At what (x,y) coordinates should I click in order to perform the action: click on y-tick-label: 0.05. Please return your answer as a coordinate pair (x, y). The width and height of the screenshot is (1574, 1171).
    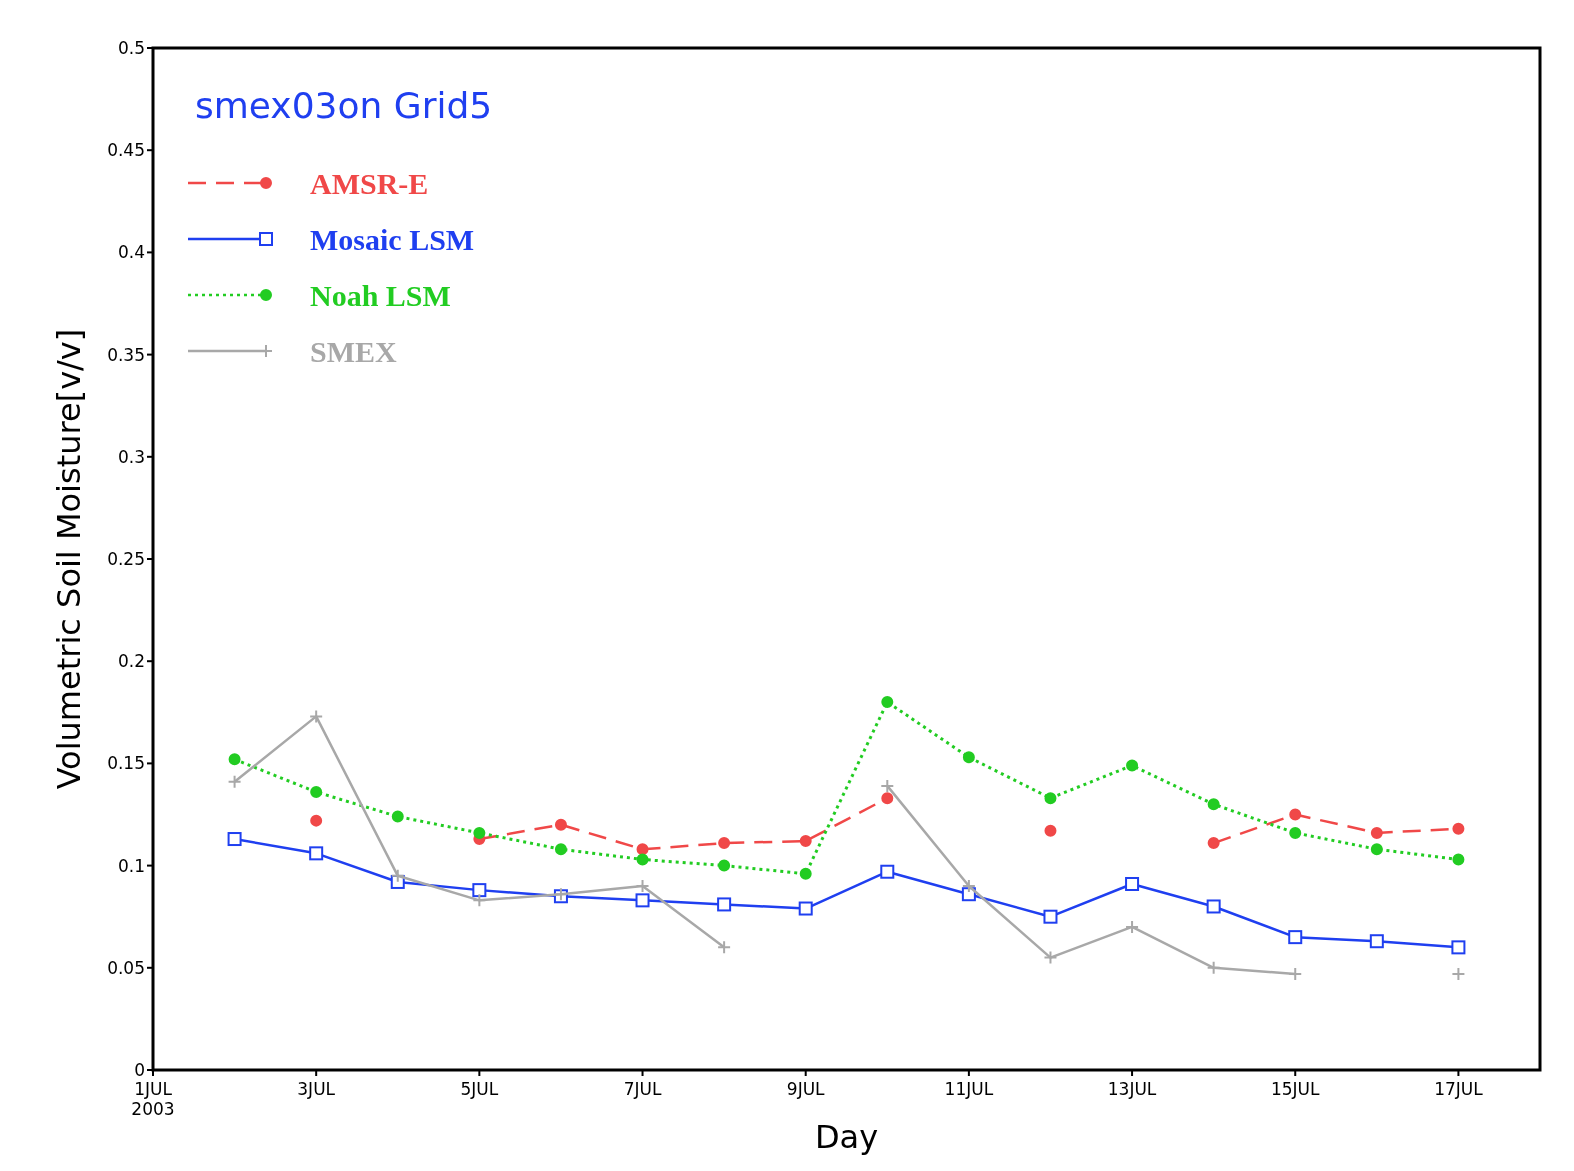
    Looking at the image, I should click on (126, 967).